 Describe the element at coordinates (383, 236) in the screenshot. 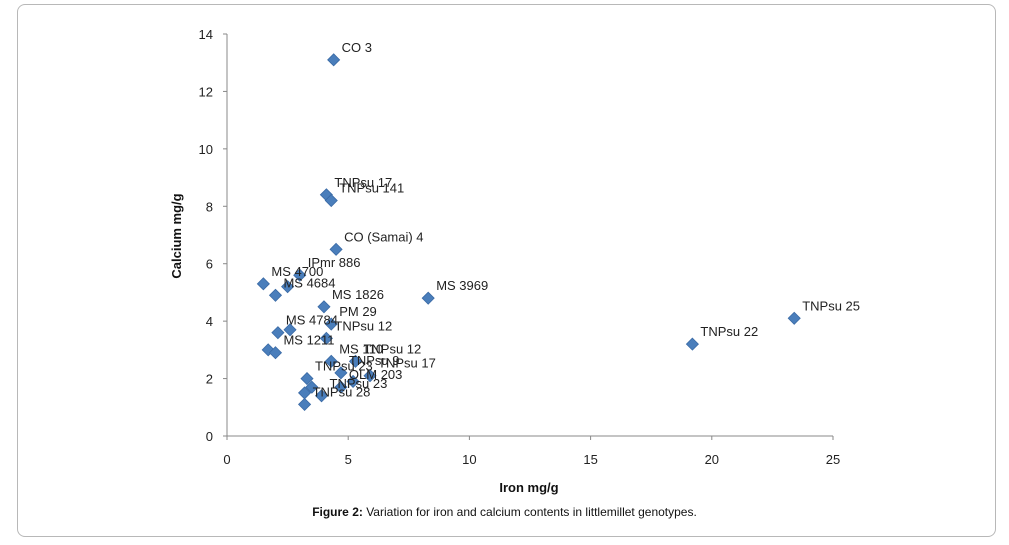

I see `point-label: CO (Samai) 4` at that location.